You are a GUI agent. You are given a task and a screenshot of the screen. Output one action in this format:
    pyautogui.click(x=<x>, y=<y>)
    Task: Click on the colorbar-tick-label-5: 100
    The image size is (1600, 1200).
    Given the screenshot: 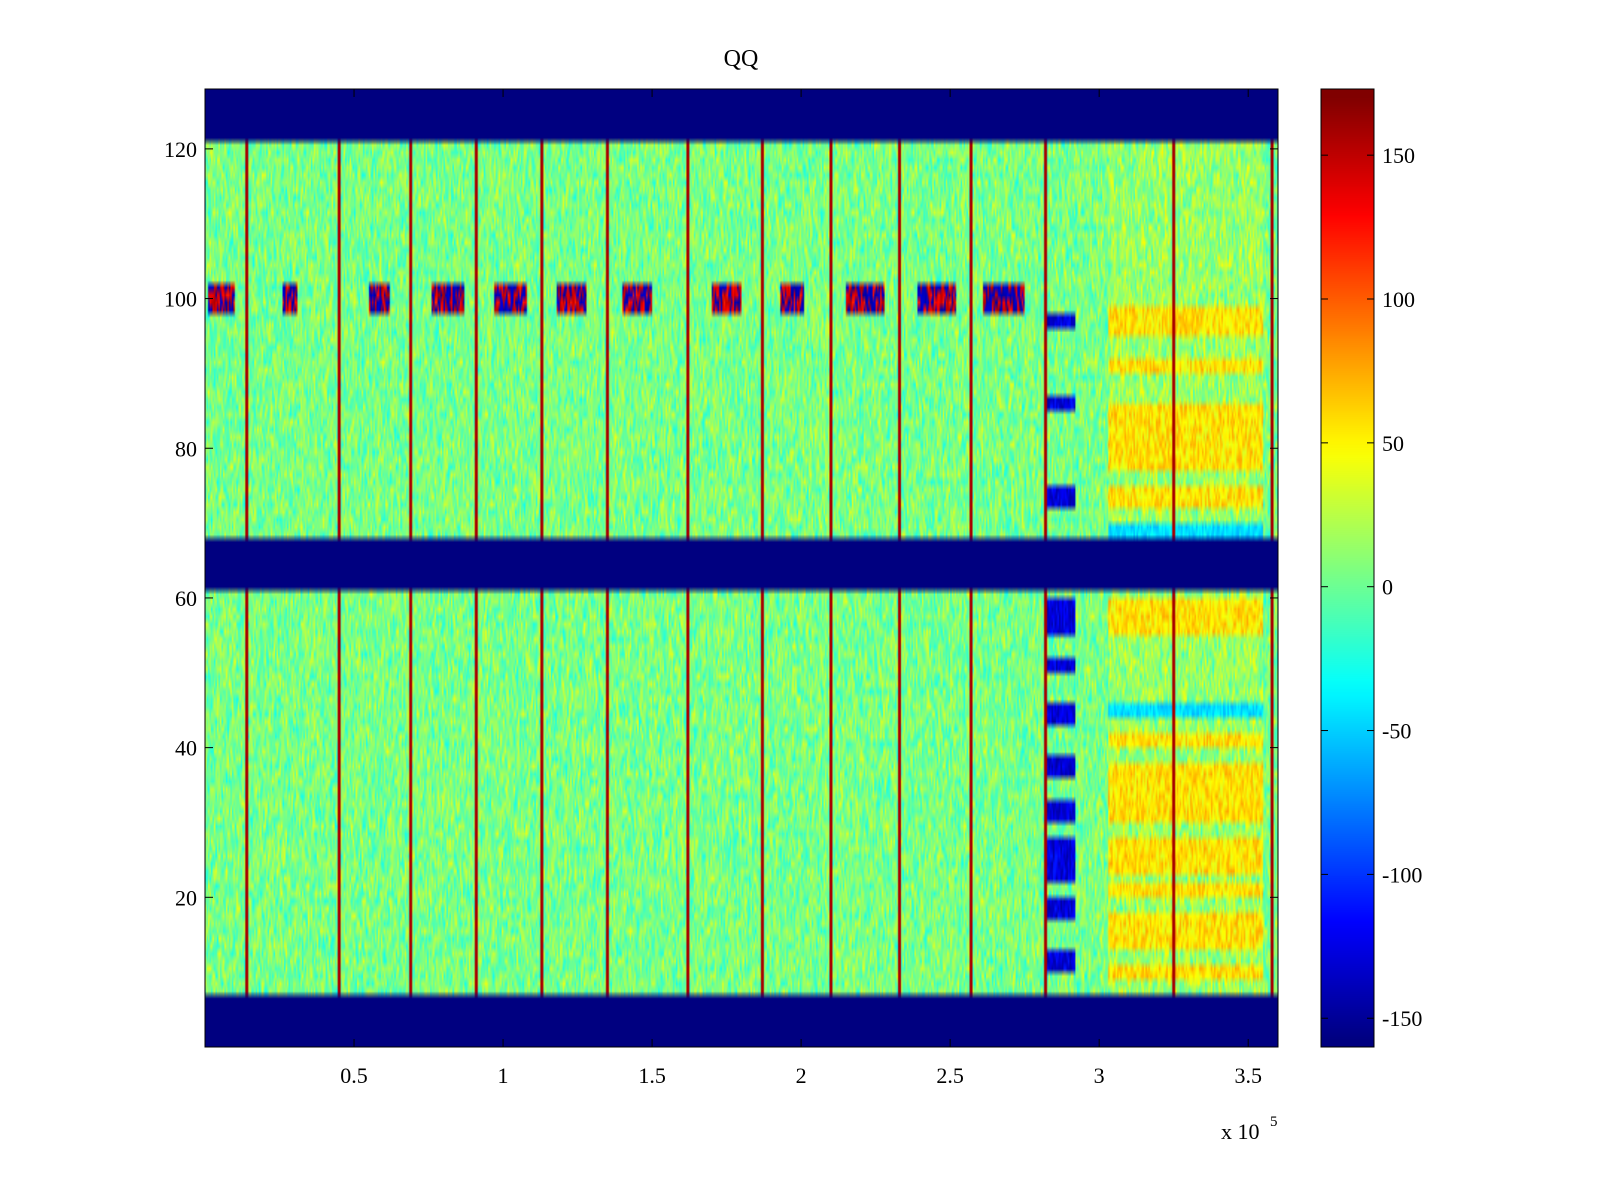 What is the action you would take?
    pyautogui.click(x=1398, y=299)
    